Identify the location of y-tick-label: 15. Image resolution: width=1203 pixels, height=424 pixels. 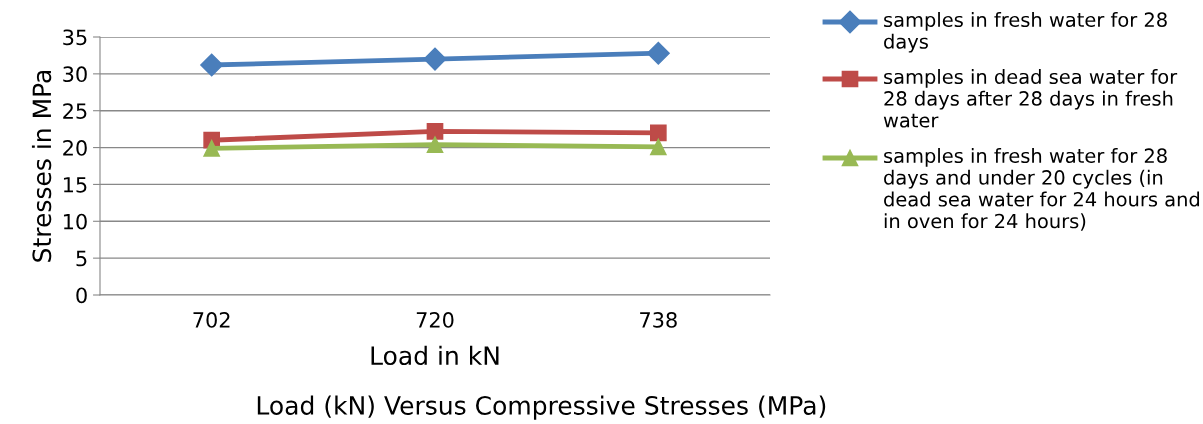
(75, 185).